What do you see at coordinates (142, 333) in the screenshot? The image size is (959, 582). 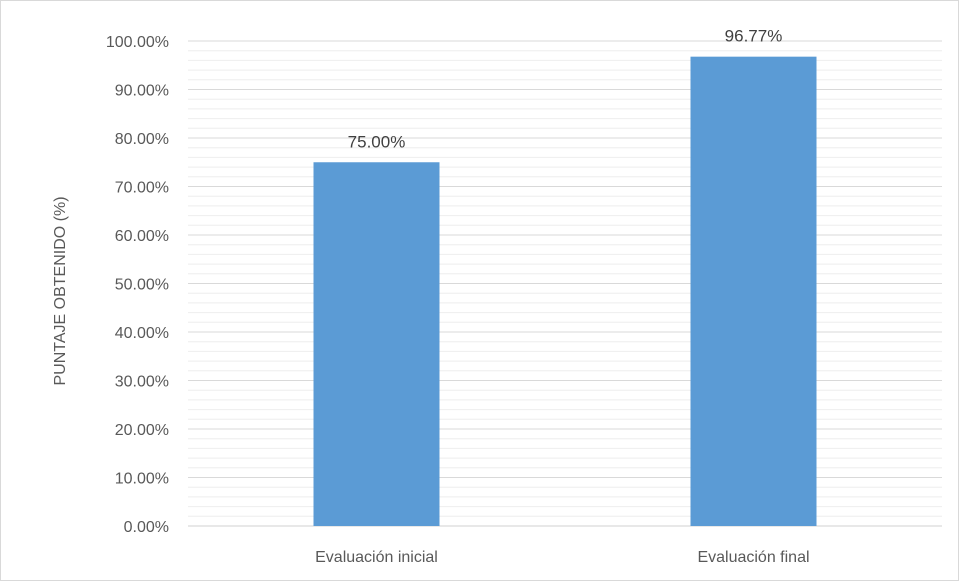 I see `y-tick-label: 40.00%` at bounding box center [142, 333].